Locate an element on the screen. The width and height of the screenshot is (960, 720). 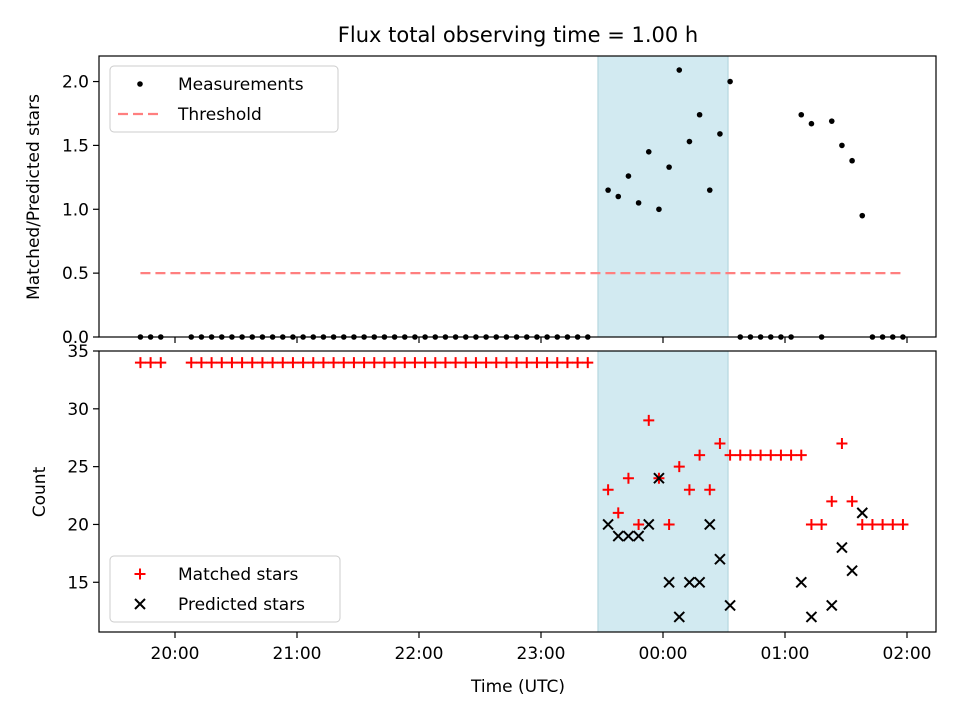
x-tick-label: 00:00 is located at coordinates (663, 654).